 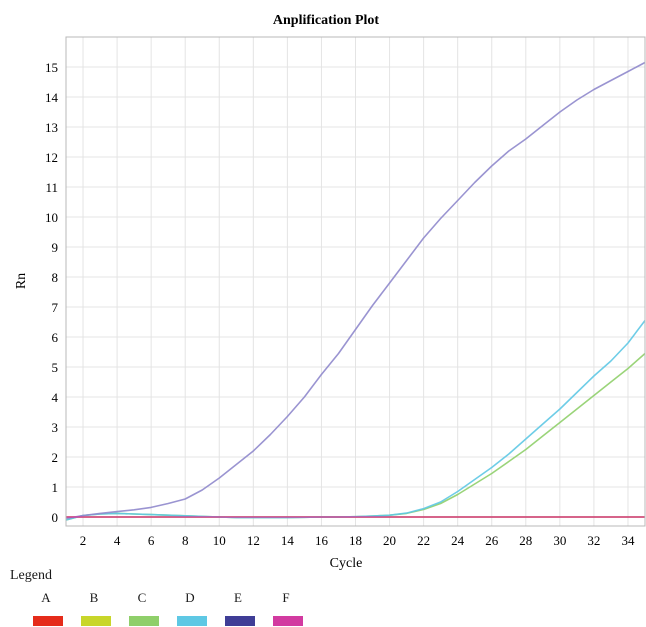 What do you see at coordinates (286, 608) in the screenshot?
I see `legend-item-F: F` at bounding box center [286, 608].